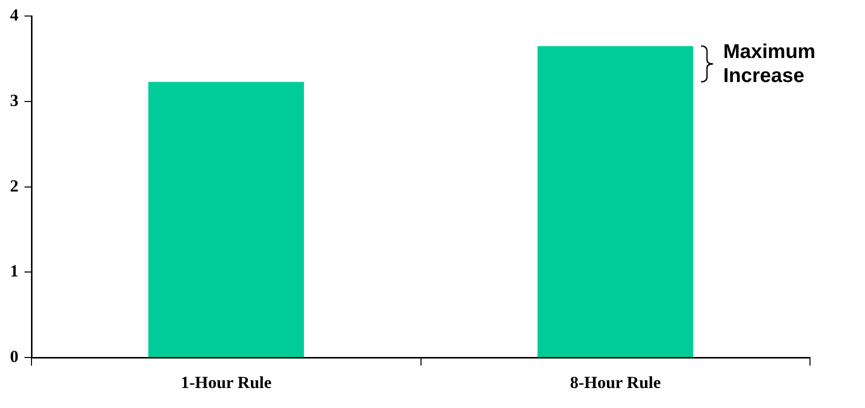  Describe the element at coordinates (616, 382) in the screenshot. I see `x-tick-label: 8-Hour Rule` at that location.